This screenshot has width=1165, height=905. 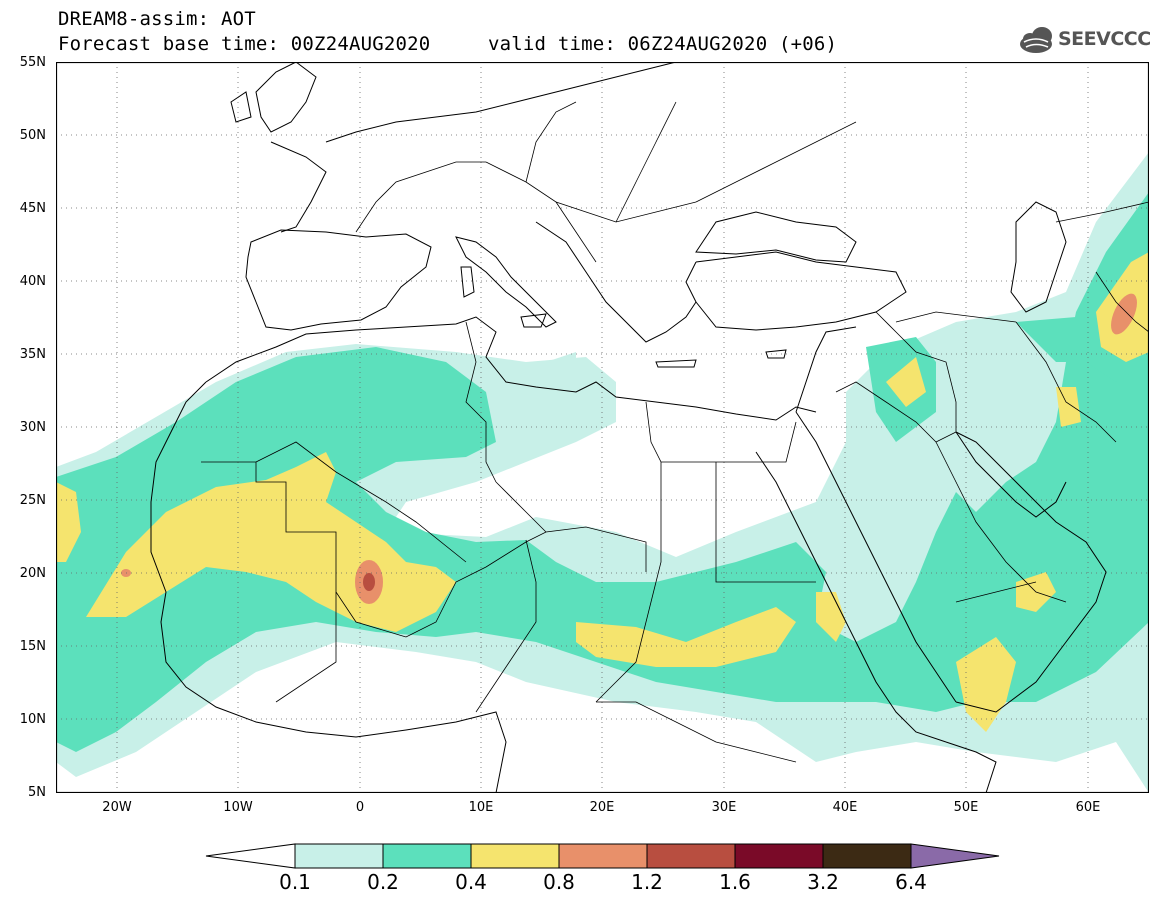 I want to click on lat-label-25n: 25N, so click(x=32, y=500).